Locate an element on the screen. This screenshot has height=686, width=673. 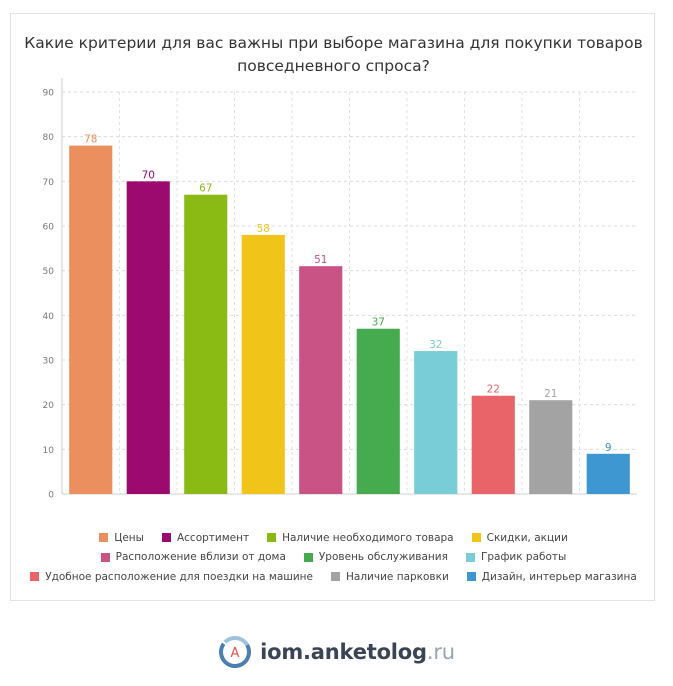
y-tick-label: 30 is located at coordinates (49, 362).